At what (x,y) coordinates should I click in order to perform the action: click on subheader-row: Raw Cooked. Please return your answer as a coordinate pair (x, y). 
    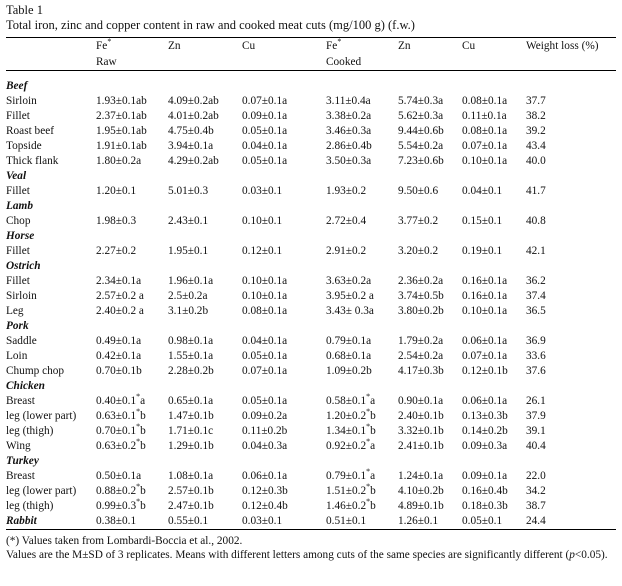
    Looking at the image, I should click on (311, 62).